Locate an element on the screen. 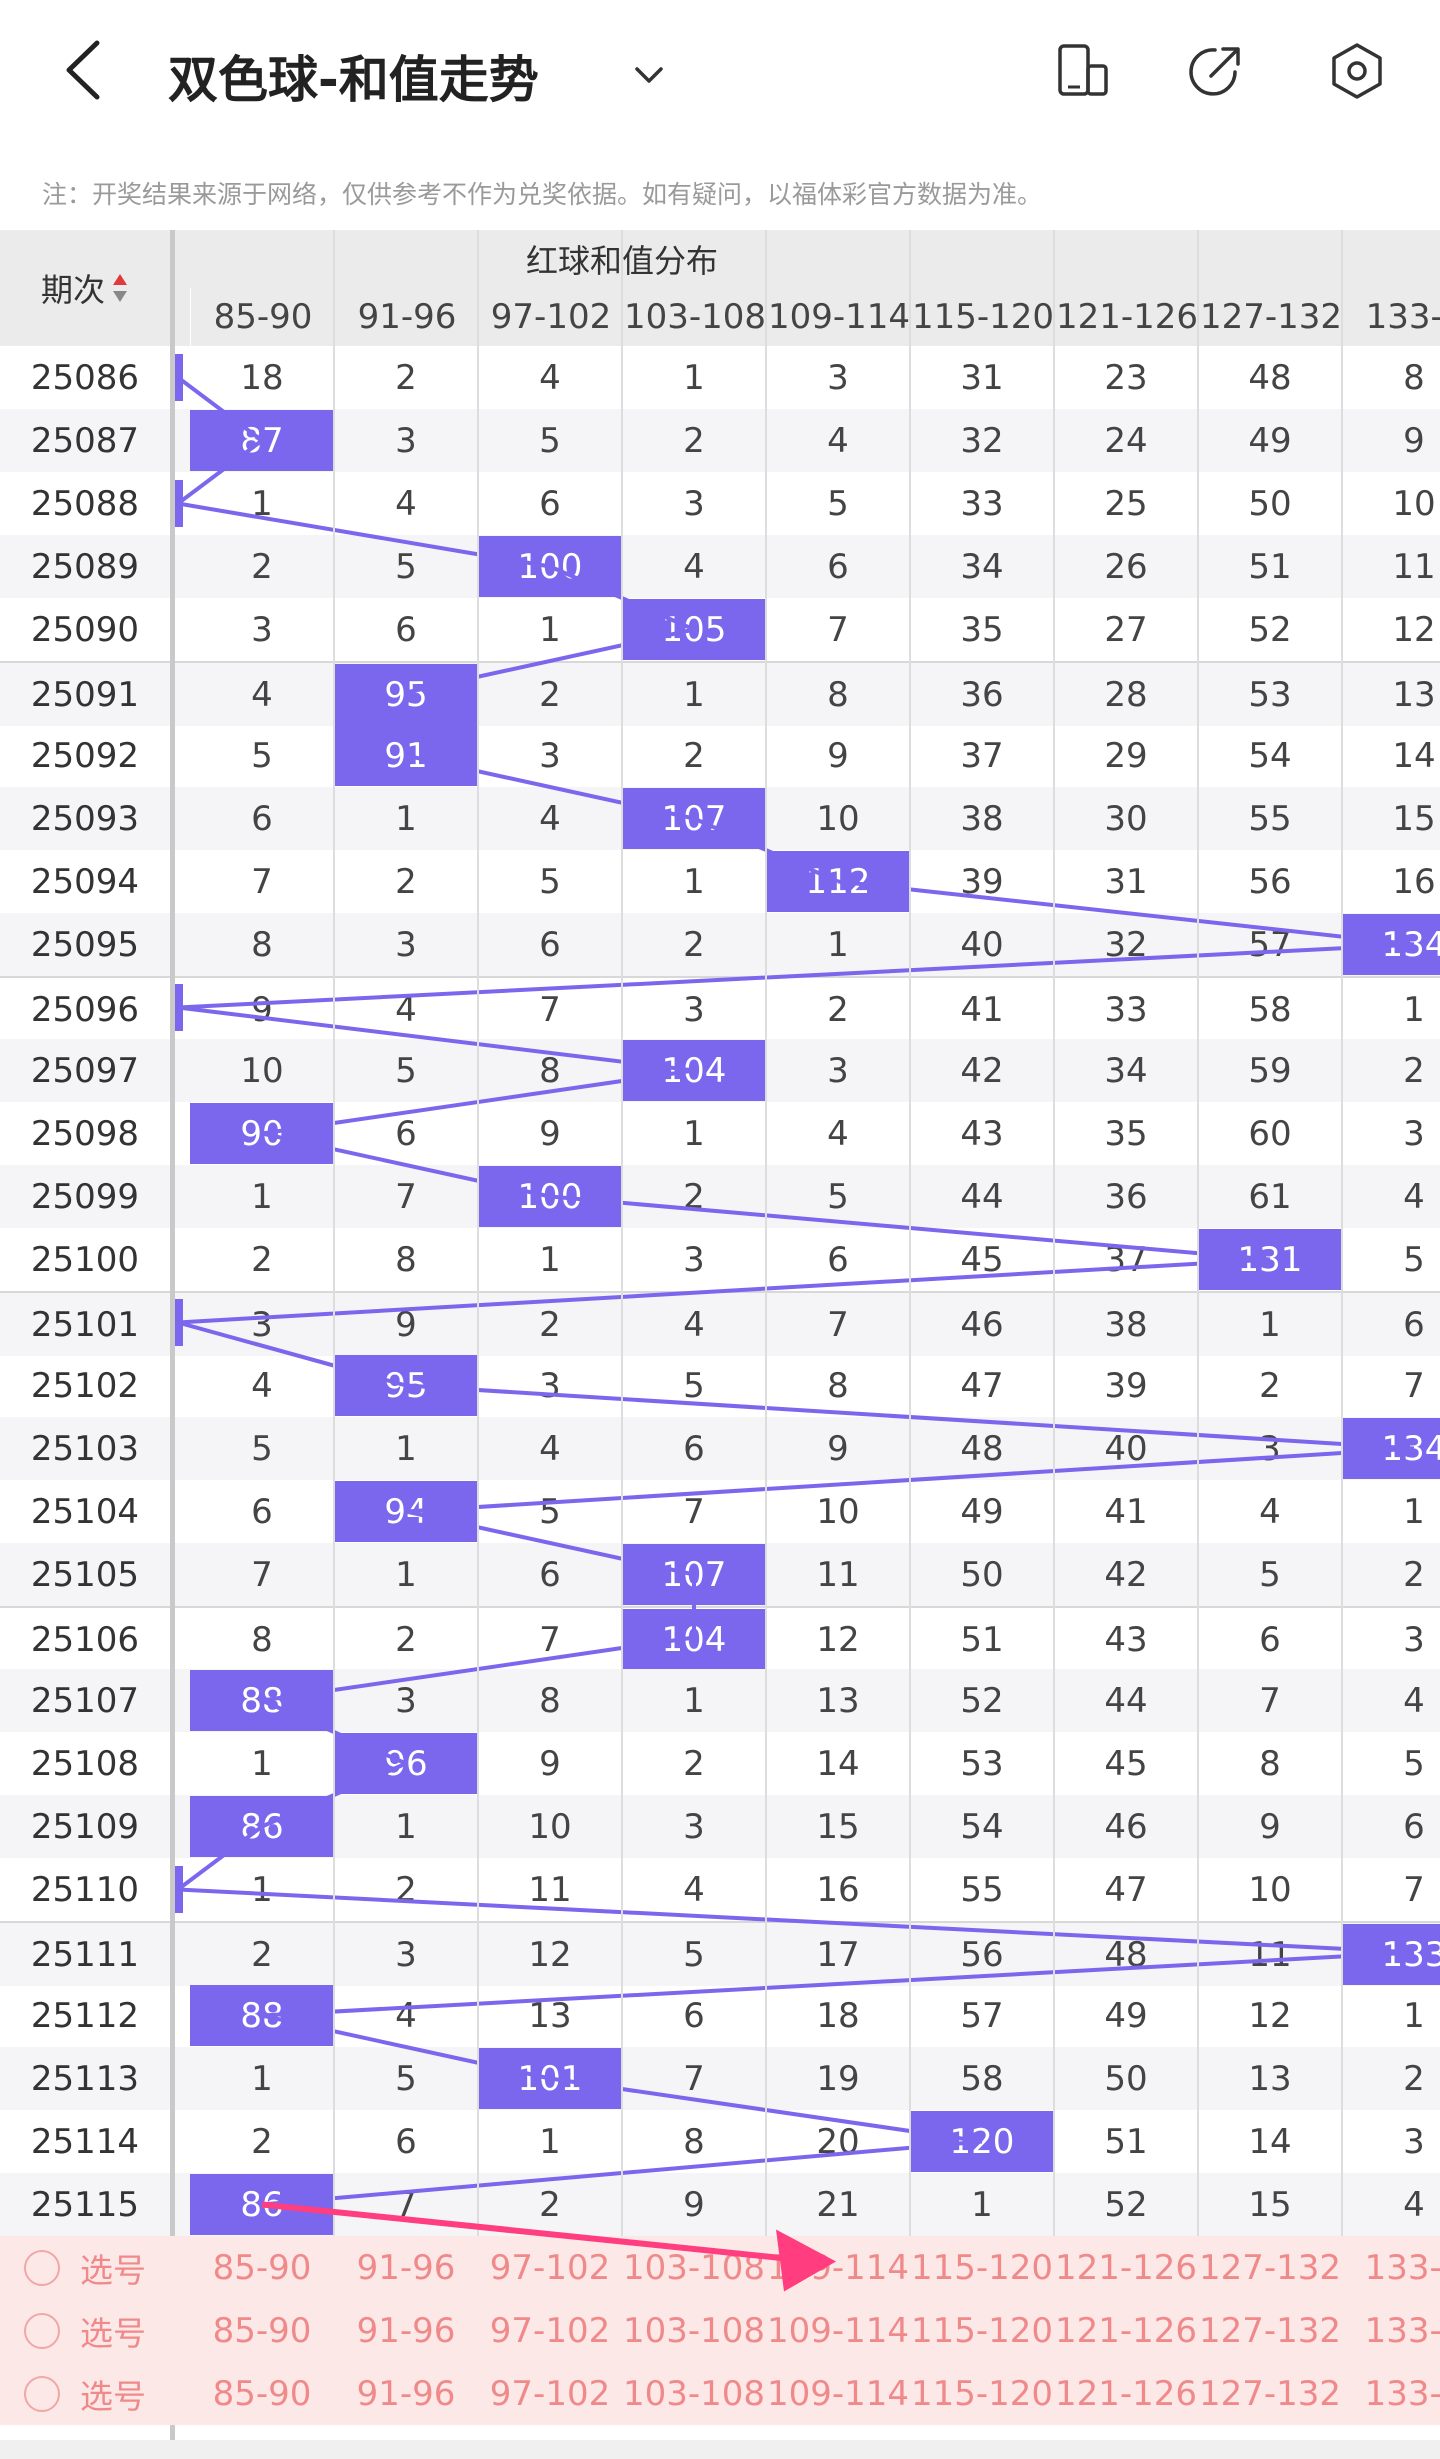 The height and width of the screenshot is (2459, 1440). period-cell: 25087 is located at coordinates (85, 440).